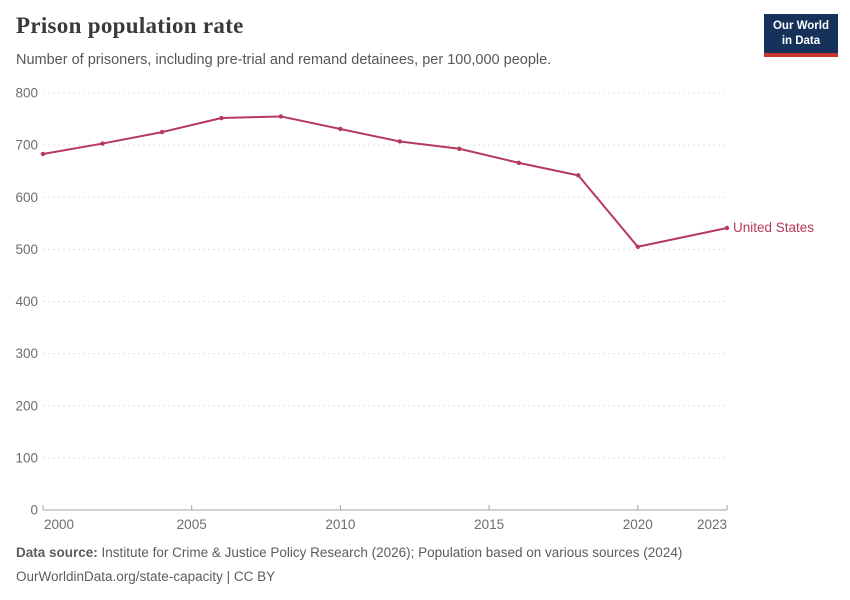  I want to click on owid-logo: Our World in Data, so click(800, 35).